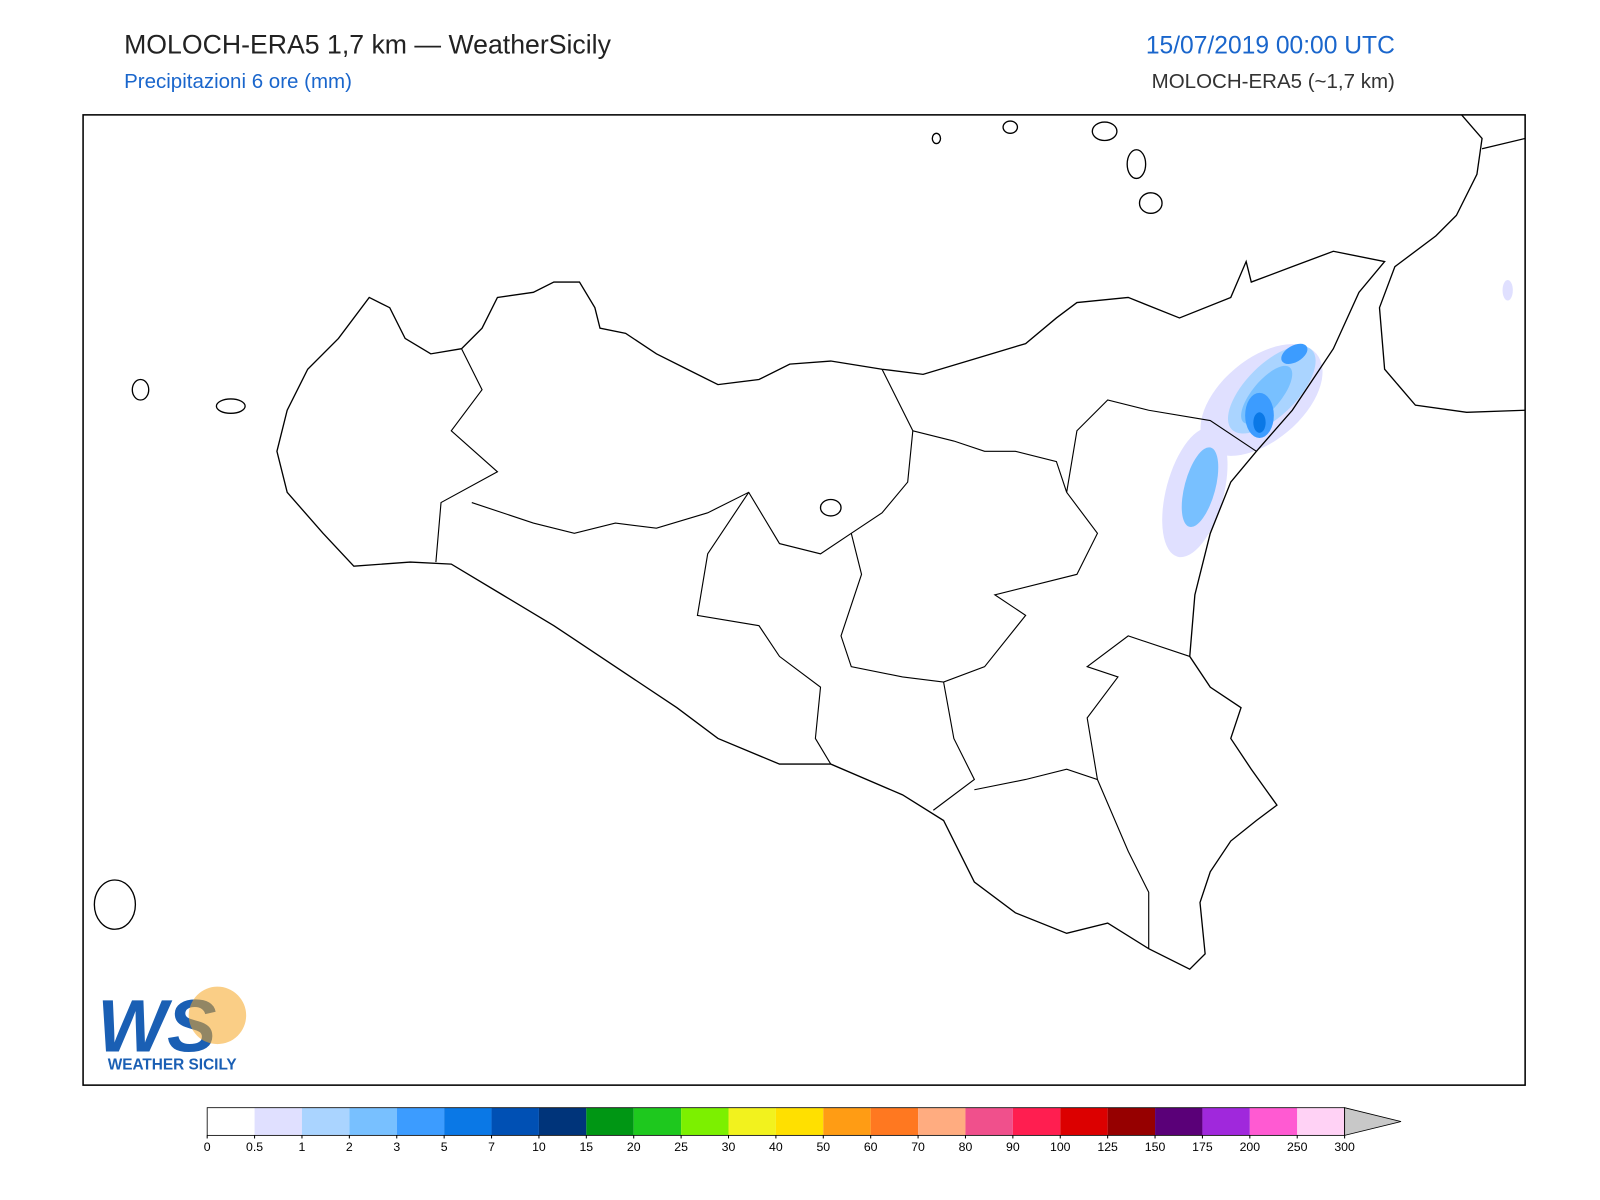 The height and width of the screenshot is (1200, 1600). What do you see at coordinates (396, 1147) in the screenshot?
I see `colorbar-tick-label: 3` at bounding box center [396, 1147].